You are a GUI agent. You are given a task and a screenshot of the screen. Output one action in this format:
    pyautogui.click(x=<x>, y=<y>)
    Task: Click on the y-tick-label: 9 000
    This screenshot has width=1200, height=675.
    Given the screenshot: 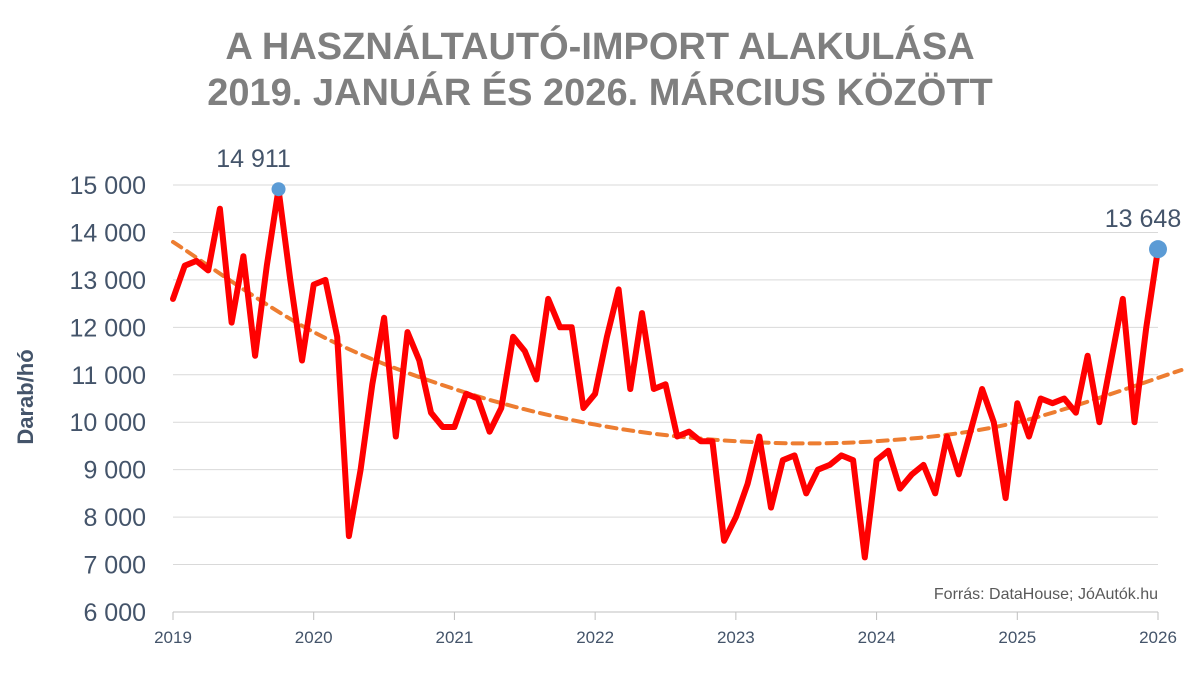 What is the action you would take?
    pyautogui.click(x=114, y=471)
    